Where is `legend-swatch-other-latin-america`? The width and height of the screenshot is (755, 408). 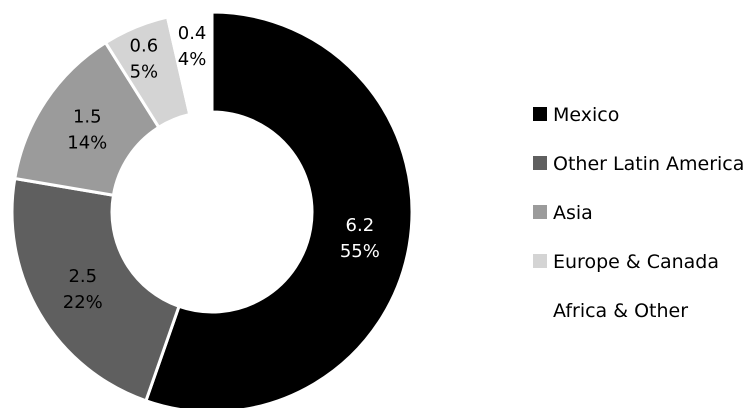 legend-swatch-other-latin-america is located at coordinates (540, 163).